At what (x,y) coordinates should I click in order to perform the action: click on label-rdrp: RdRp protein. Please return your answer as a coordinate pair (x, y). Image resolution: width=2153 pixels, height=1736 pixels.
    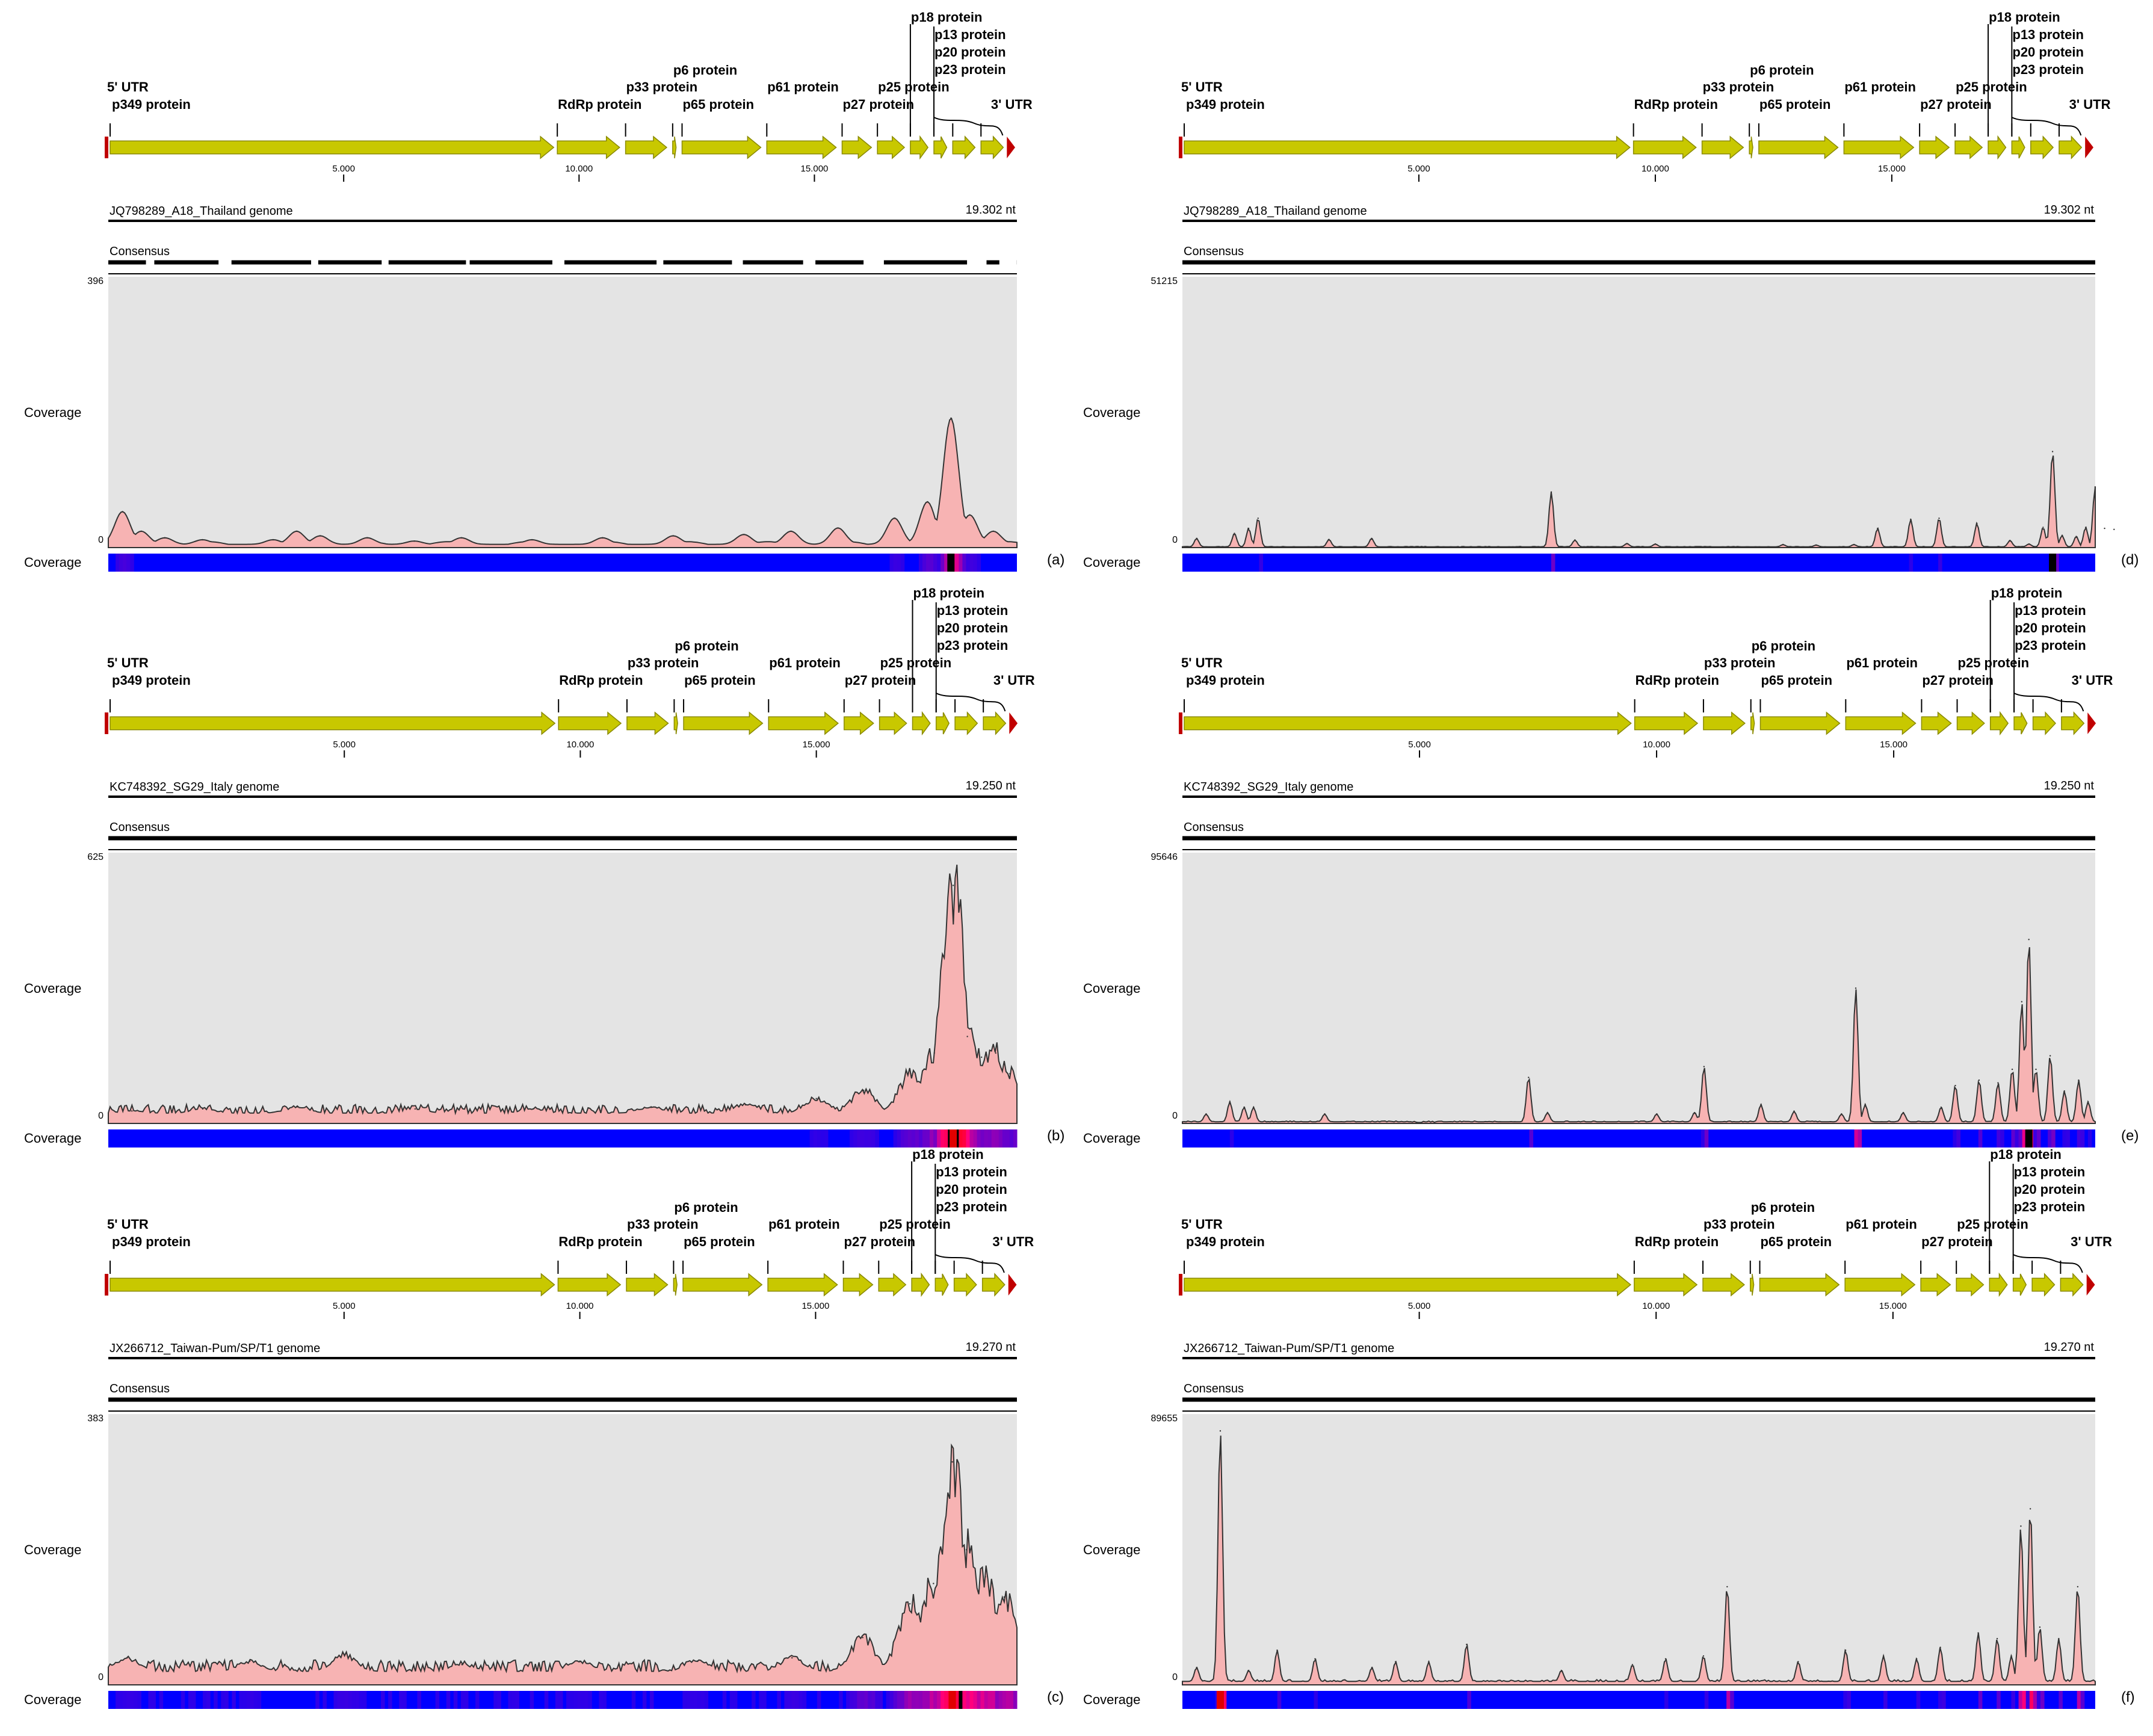
    Looking at the image, I should click on (601, 680).